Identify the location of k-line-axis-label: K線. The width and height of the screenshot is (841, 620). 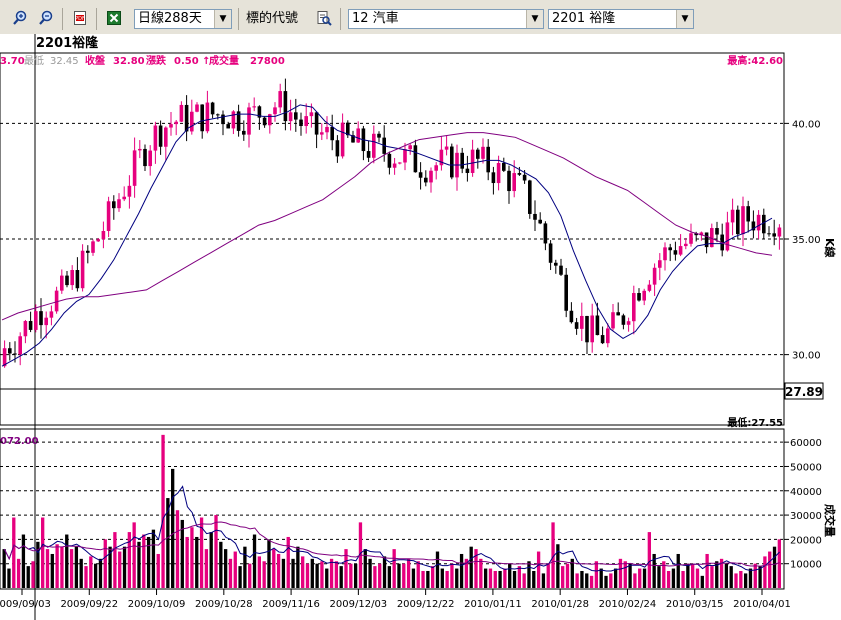
(830, 248).